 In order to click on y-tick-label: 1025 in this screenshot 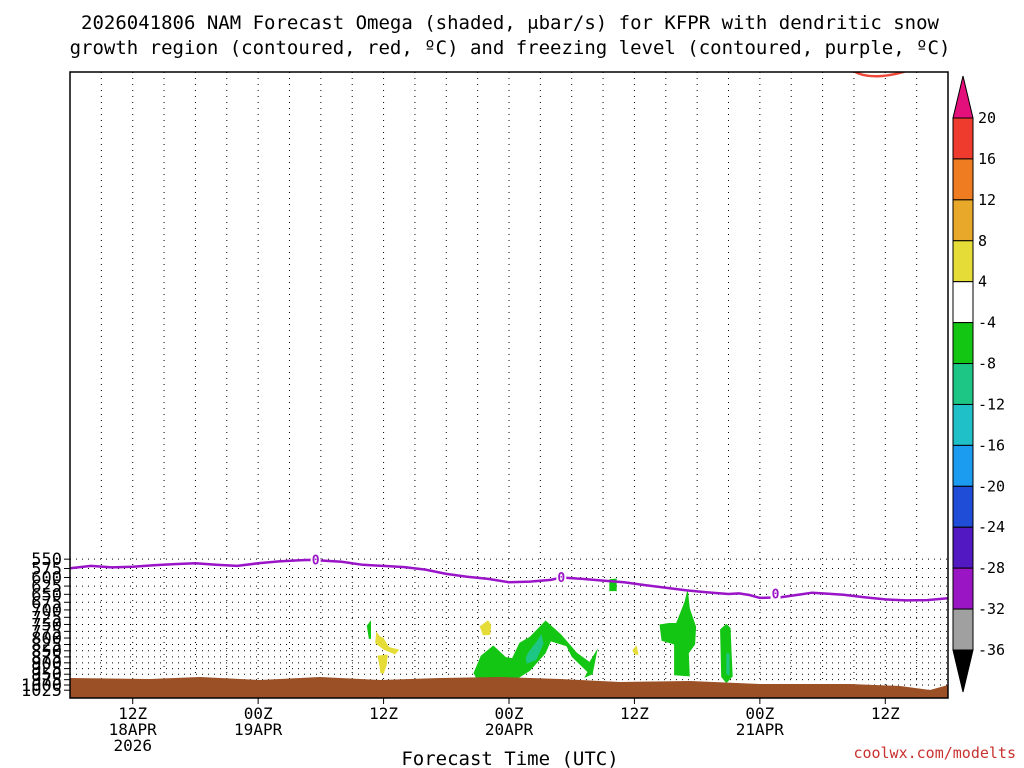, I will do `click(41, 691)`.